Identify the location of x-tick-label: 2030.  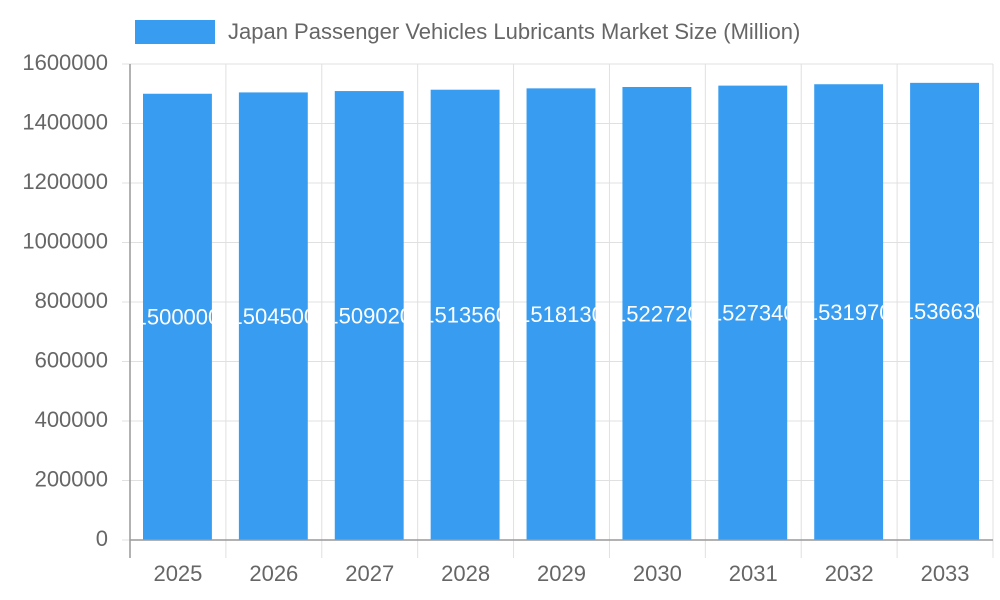
(657, 573).